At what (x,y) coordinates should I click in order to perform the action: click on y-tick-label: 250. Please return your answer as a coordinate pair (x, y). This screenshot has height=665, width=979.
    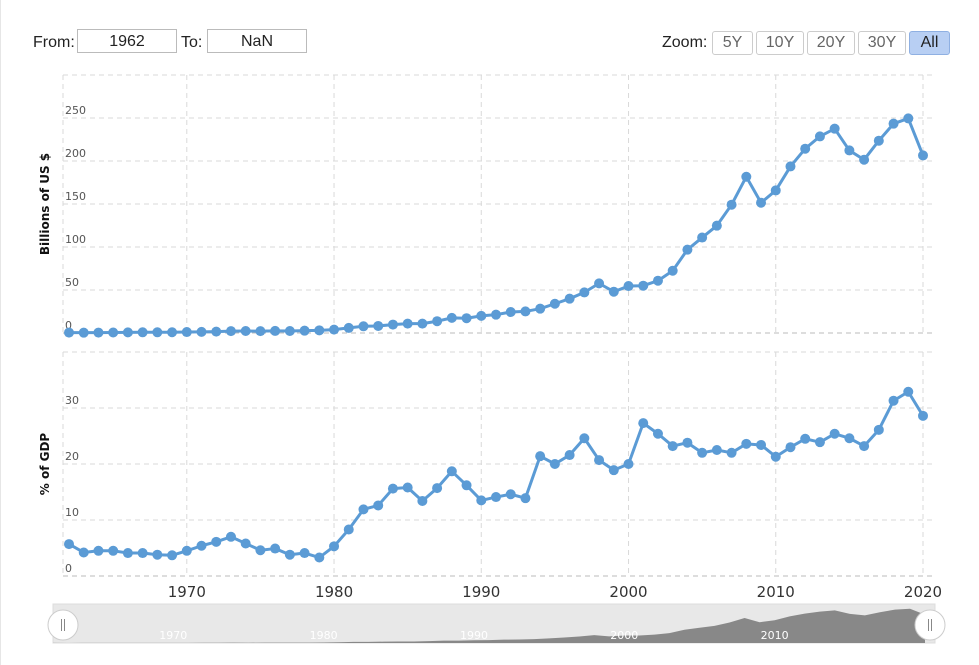
    Looking at the image, I should click on (75, 110).